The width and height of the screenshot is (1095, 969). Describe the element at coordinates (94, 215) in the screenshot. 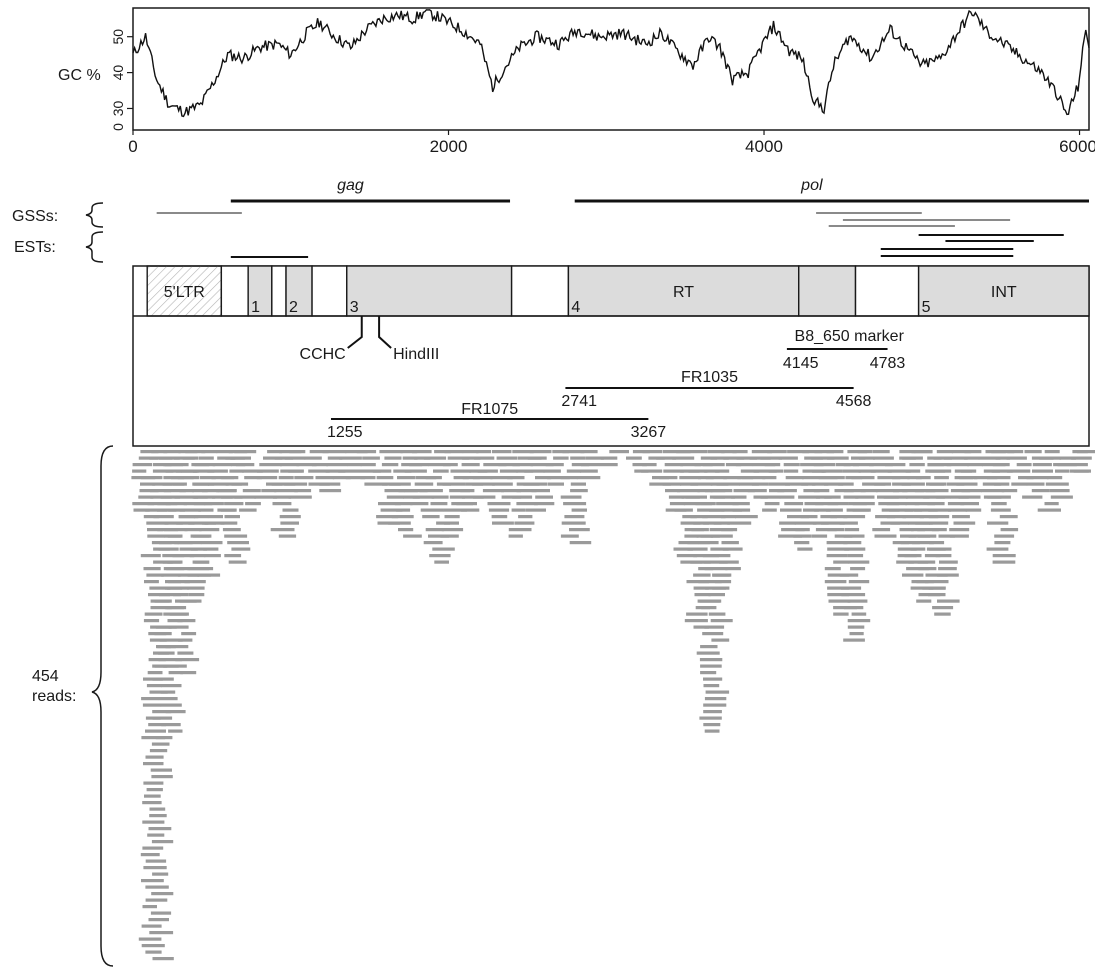

I see `gss-brace` at that location.